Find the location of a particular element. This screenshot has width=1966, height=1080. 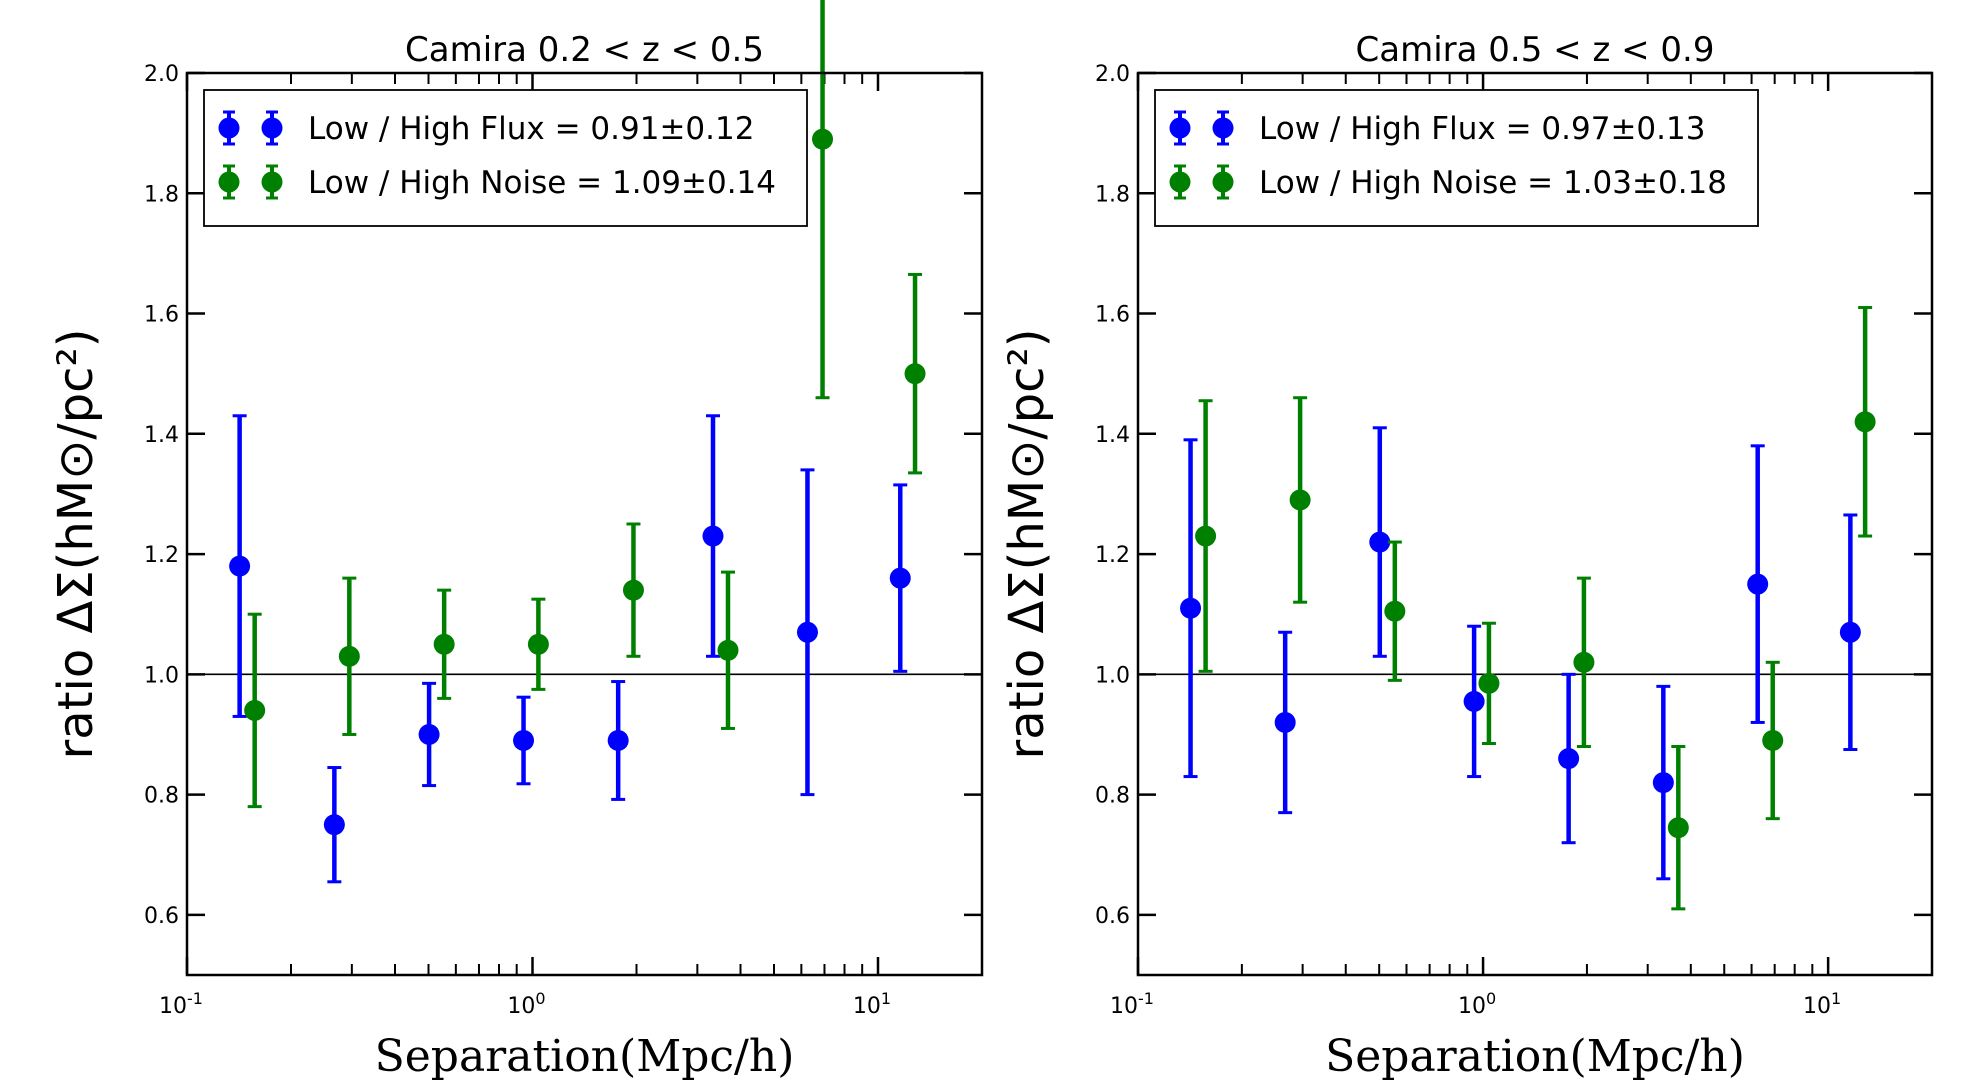

legend-label: Low / High Flux = 0.91±0.12 is located at coordinates (531, 129).